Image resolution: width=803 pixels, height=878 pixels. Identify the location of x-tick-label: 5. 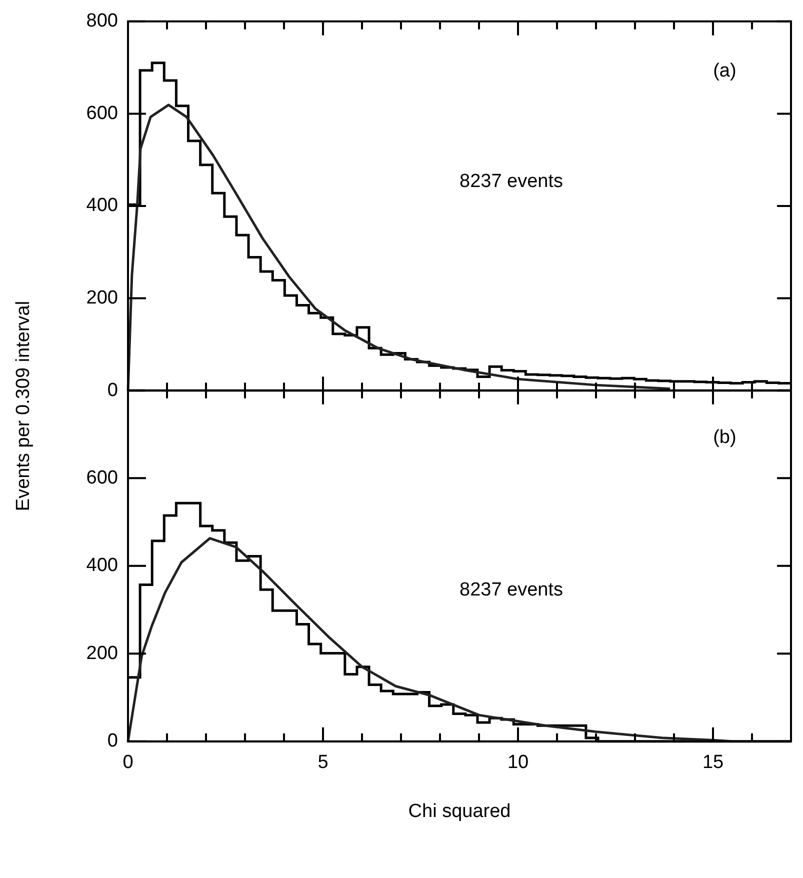
(323, 763).